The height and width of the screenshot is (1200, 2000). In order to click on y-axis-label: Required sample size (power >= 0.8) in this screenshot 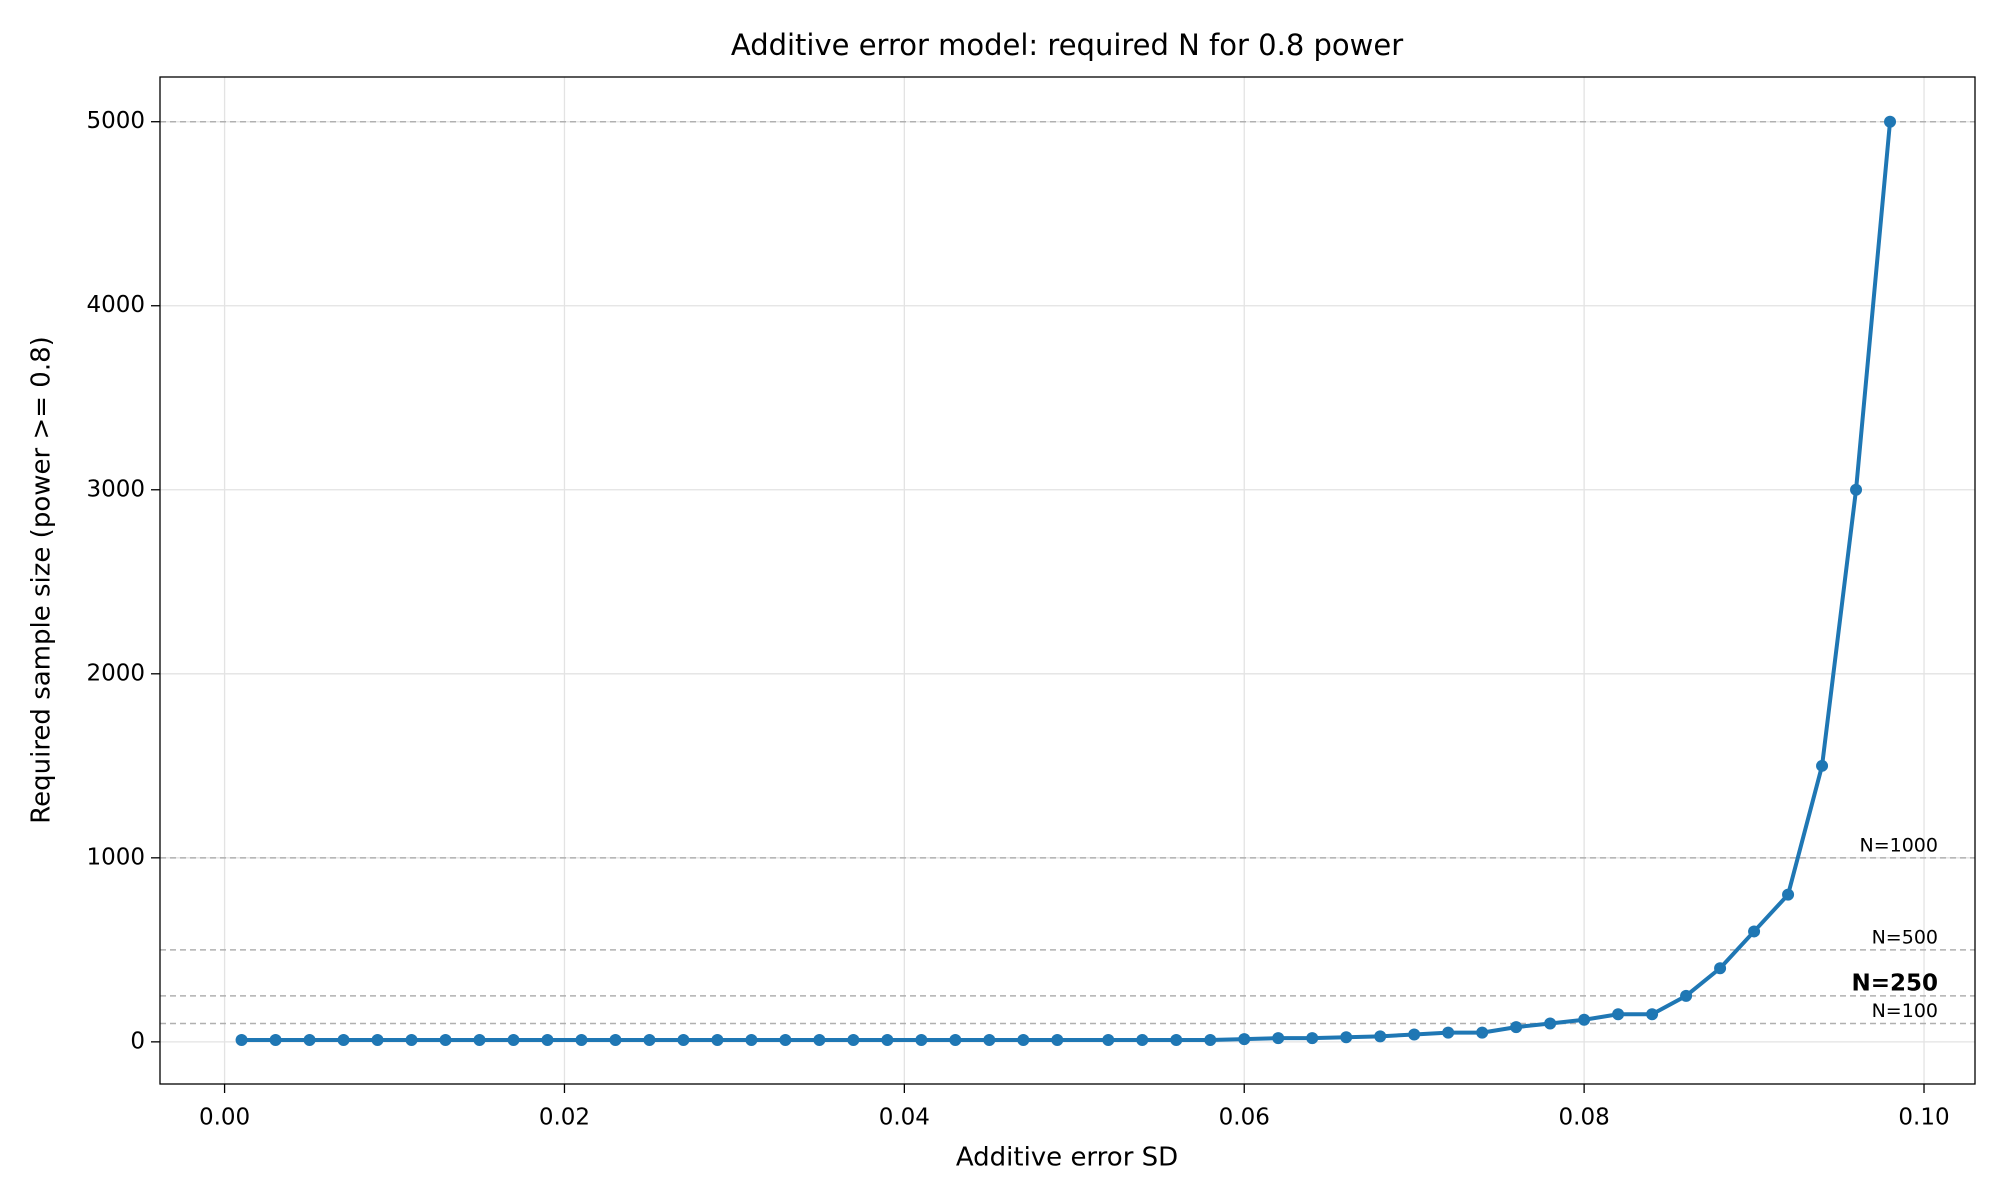, I will do `click(42, 580)`.